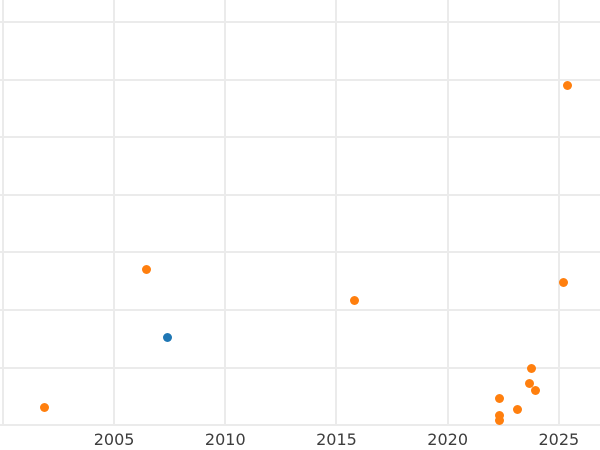 Image resolution: width=600 pixels, height=450 pixels. Describe the element at coordinates (448, 440) in the screenshot. I see `x-tick-label-2020: 2020` at that location.